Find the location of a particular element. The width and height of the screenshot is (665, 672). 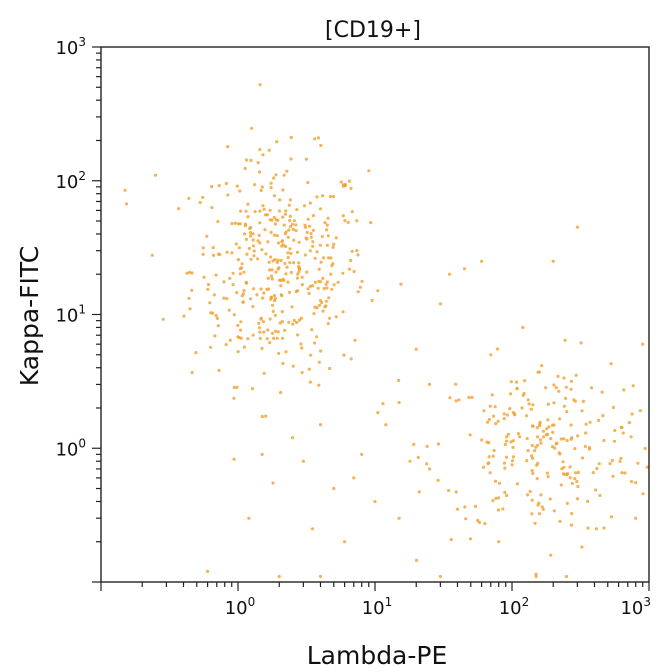

y-axis-label: Kappa-FITC is located at coordinates (29, 316).